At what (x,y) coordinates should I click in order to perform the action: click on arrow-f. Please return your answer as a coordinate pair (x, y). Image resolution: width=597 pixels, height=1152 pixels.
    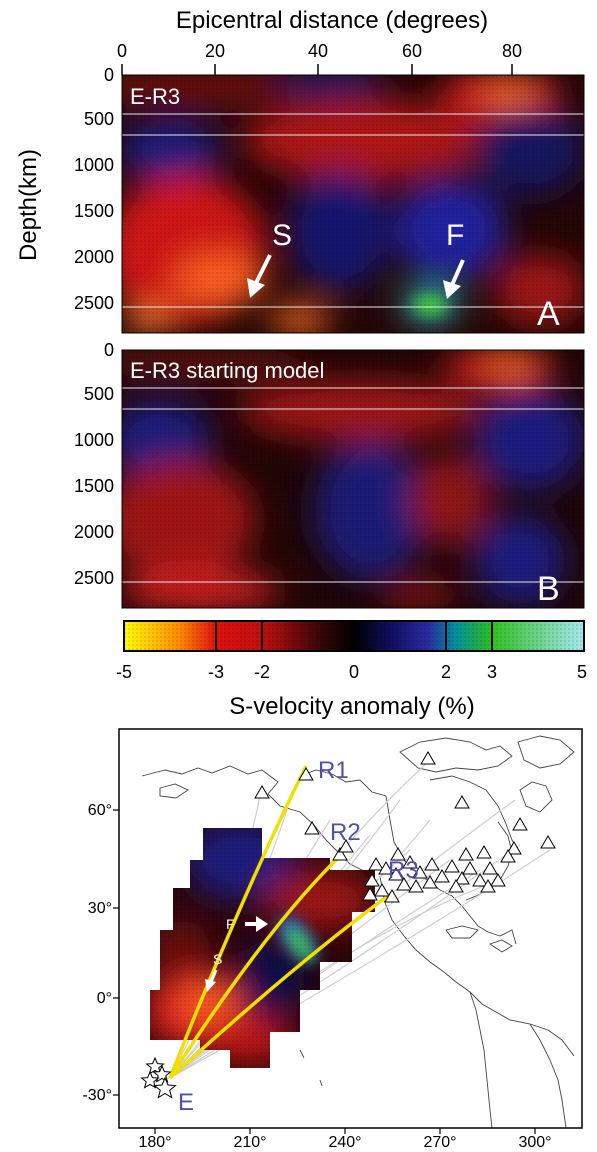
    Looking at the image, I should click on (454, 279).